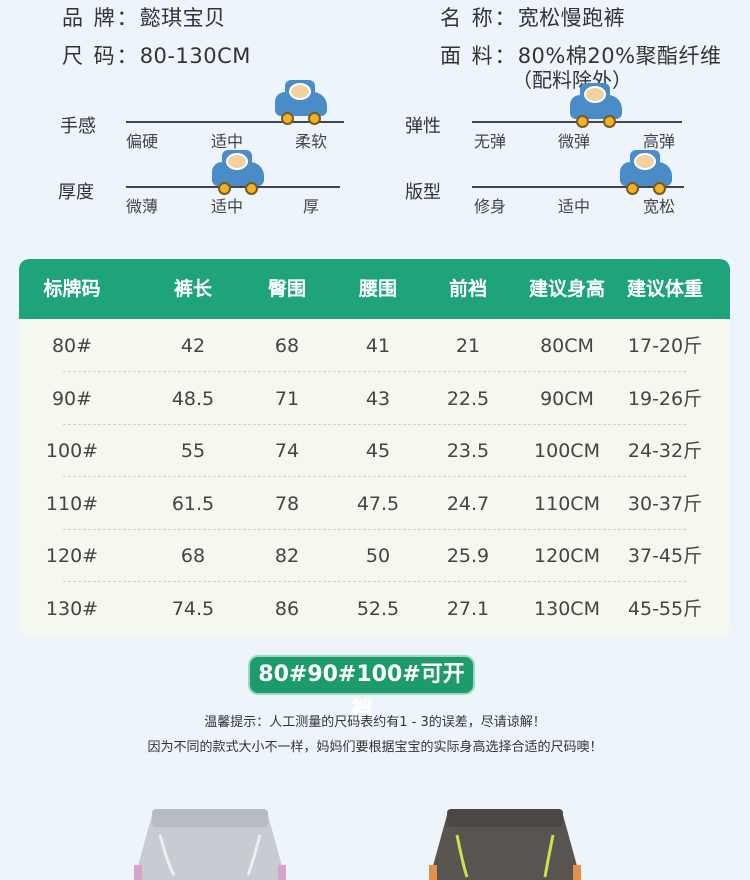 Image resolution: width=750 pixels, height=880 pixels. I want to click on cell-pant-length: 55, so click(193, 451).